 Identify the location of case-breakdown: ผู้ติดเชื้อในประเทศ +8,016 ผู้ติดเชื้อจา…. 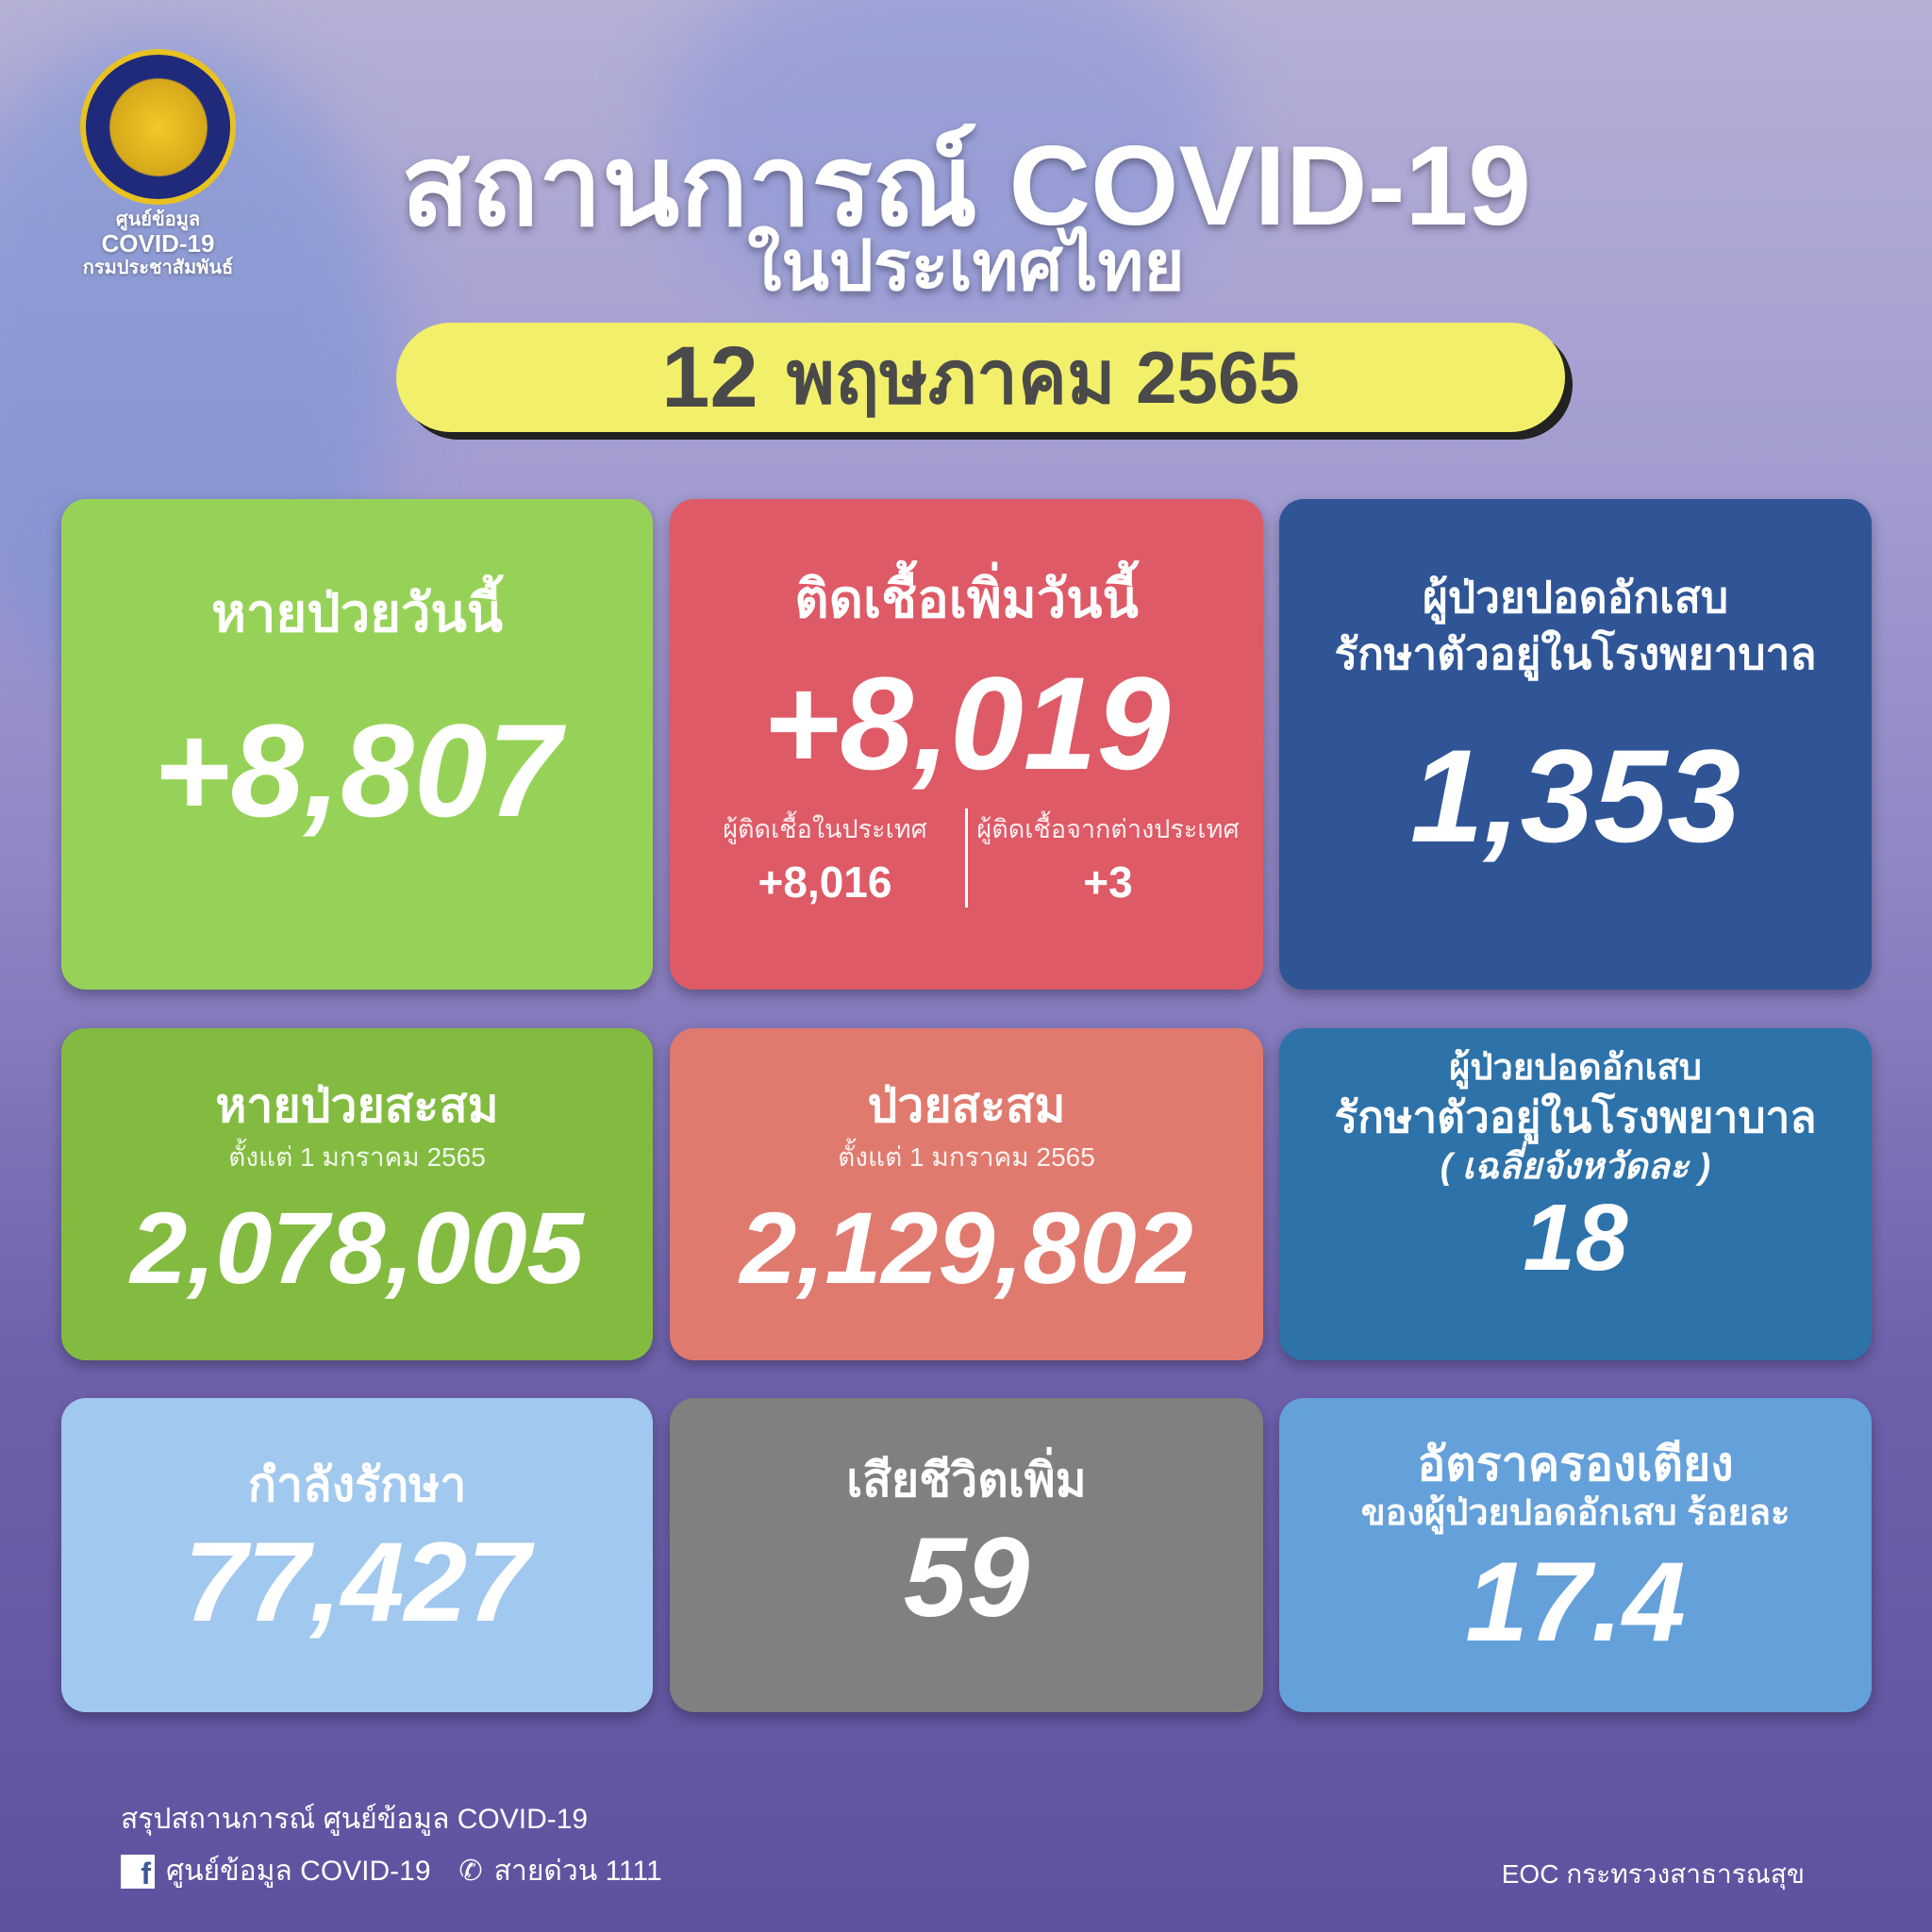
(967, 858).